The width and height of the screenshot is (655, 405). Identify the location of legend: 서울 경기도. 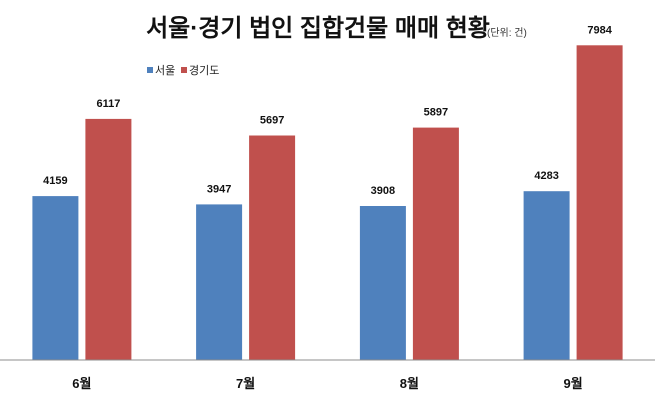
(183, 70).